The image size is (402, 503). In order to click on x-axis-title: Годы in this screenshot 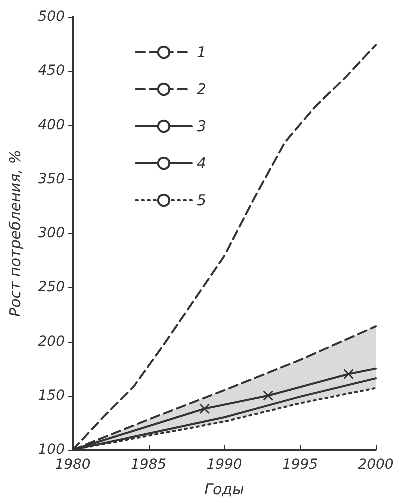, I will do `click(224, 489)`.